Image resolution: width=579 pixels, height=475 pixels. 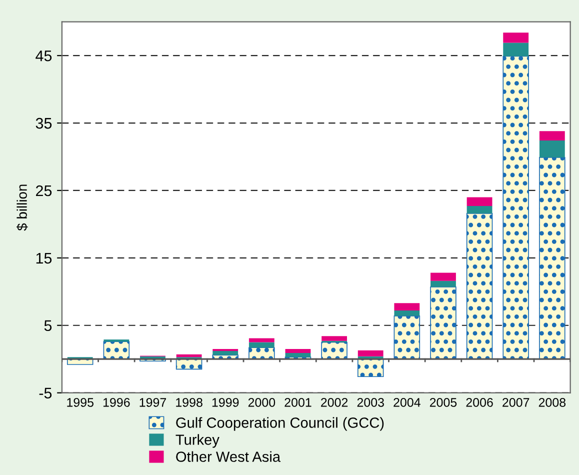 What do you see at coordinates (44, 123) in the screenshot?
I see `y-tick-label: 35` at bounding box center [44, 123].